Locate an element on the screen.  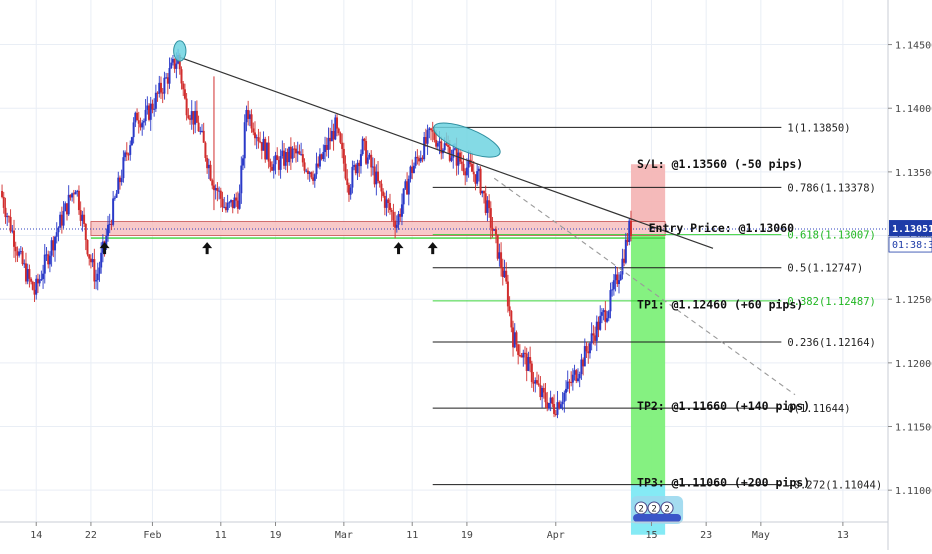
price-badge-value: 1.13051 is located at coordinates (912, 229).